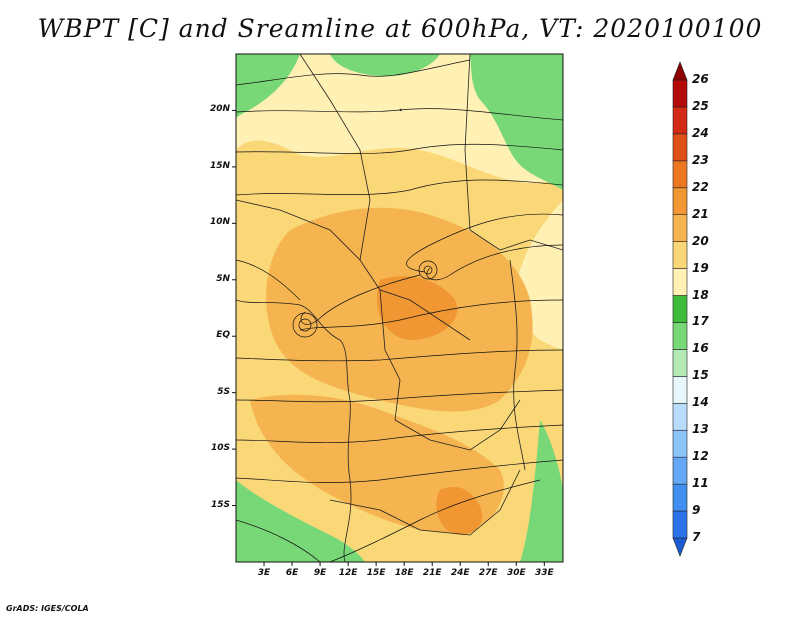  I want to click on wbpt-zone-17-sw, so click(300, 521).